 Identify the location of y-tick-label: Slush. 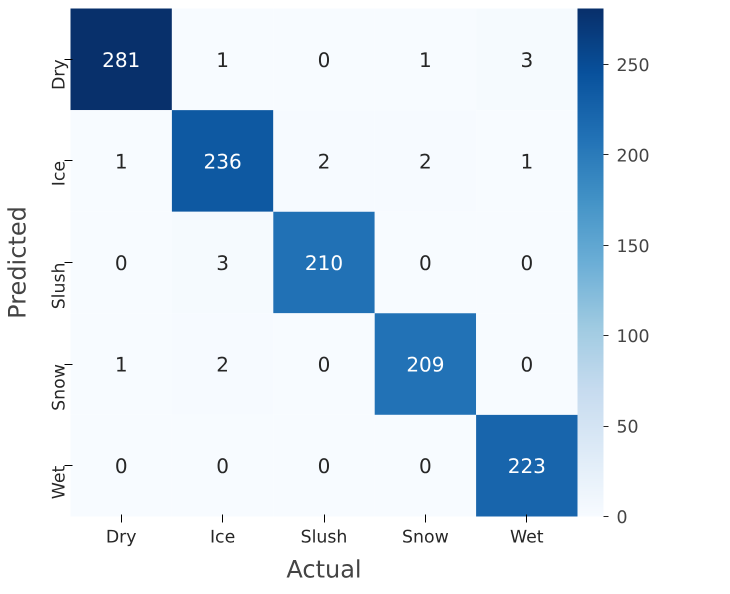
(60, 286).